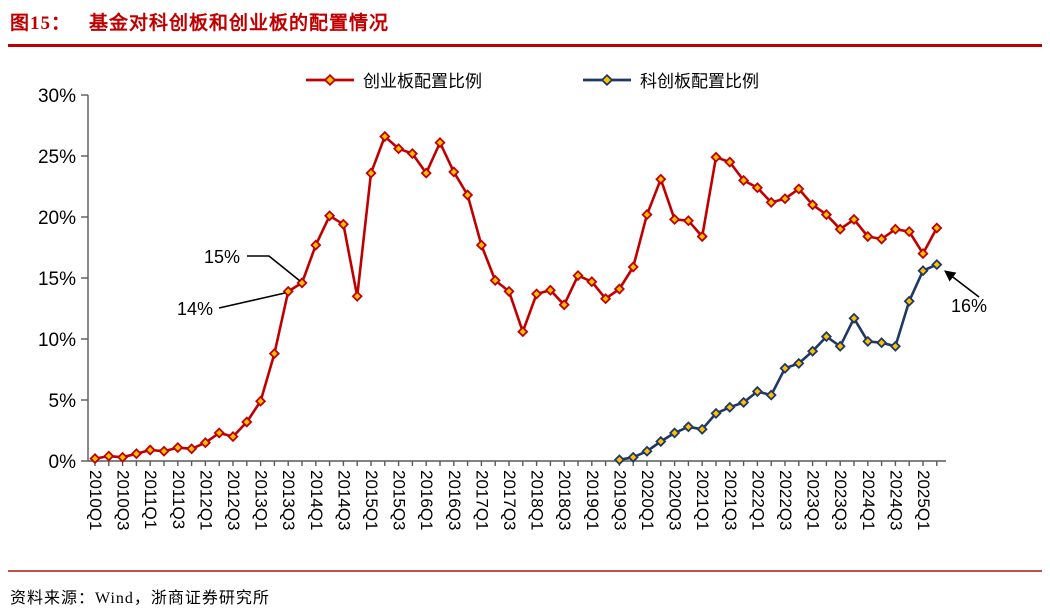  What do you see at coordinates (57, 340) in the screenshot?
I see `y-tick-label: 10%` at bounding box center [57, 340].